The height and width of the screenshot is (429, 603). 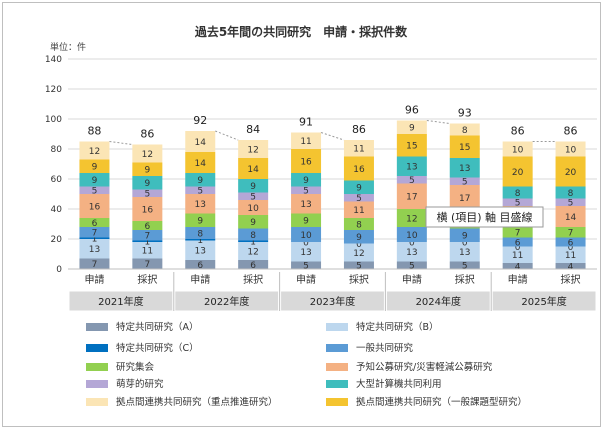 What do you see at coordinates (57, 150) in the screenshot?
I see `y-tick-label: 80` at bounding box center [57, 150].